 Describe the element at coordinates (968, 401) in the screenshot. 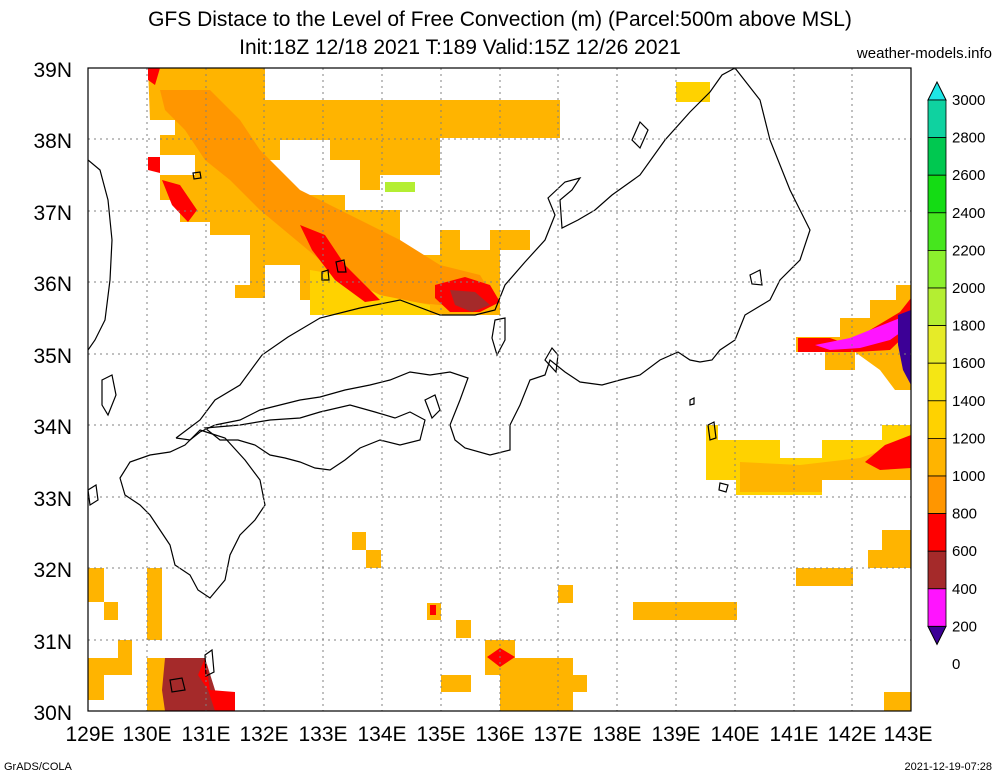

I see `colorbar-label: 1400` at that location.